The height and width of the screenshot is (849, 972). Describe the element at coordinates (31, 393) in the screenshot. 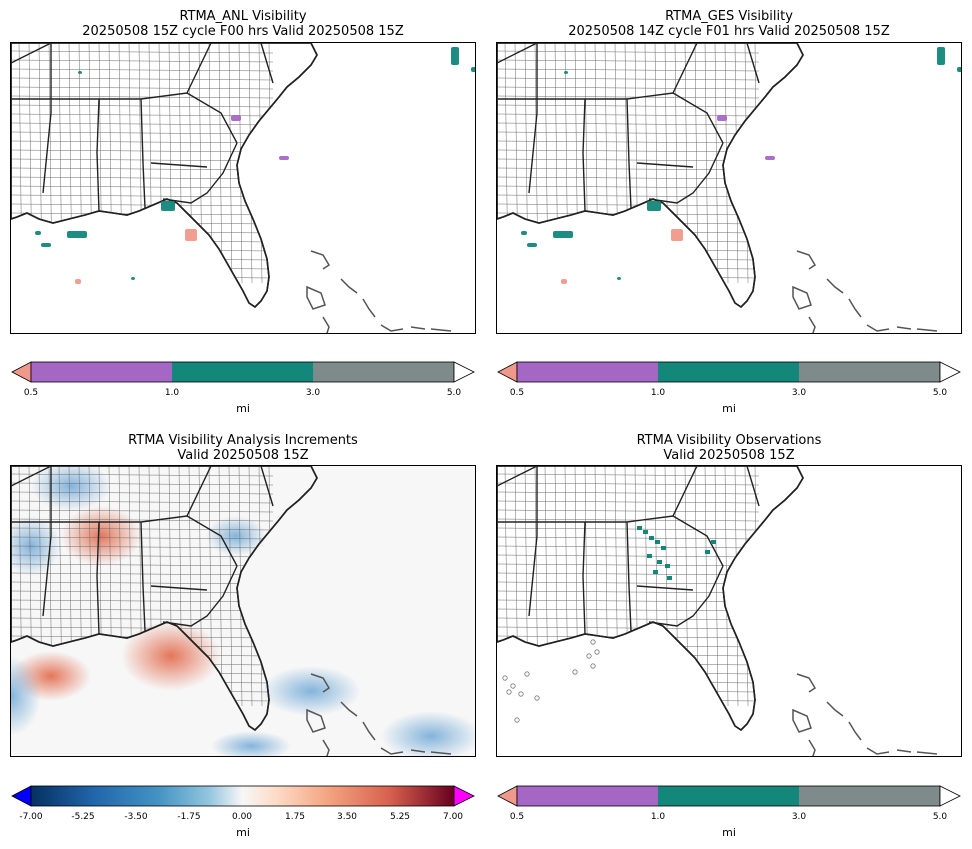

I see `anl-tick-0: 0.5` at that location.